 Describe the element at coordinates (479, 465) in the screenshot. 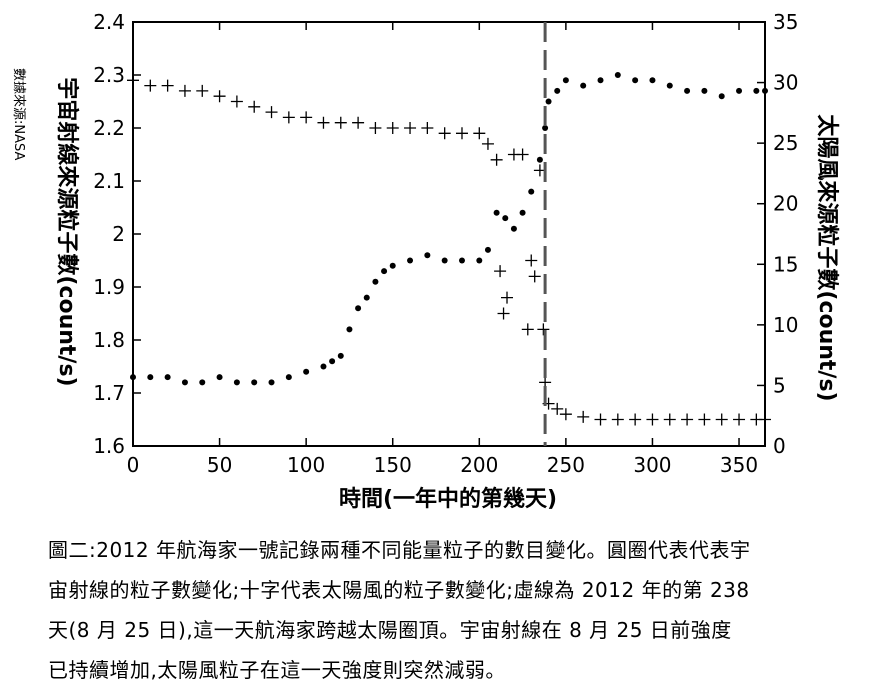

I see `x-tick-label: 200` at that location.